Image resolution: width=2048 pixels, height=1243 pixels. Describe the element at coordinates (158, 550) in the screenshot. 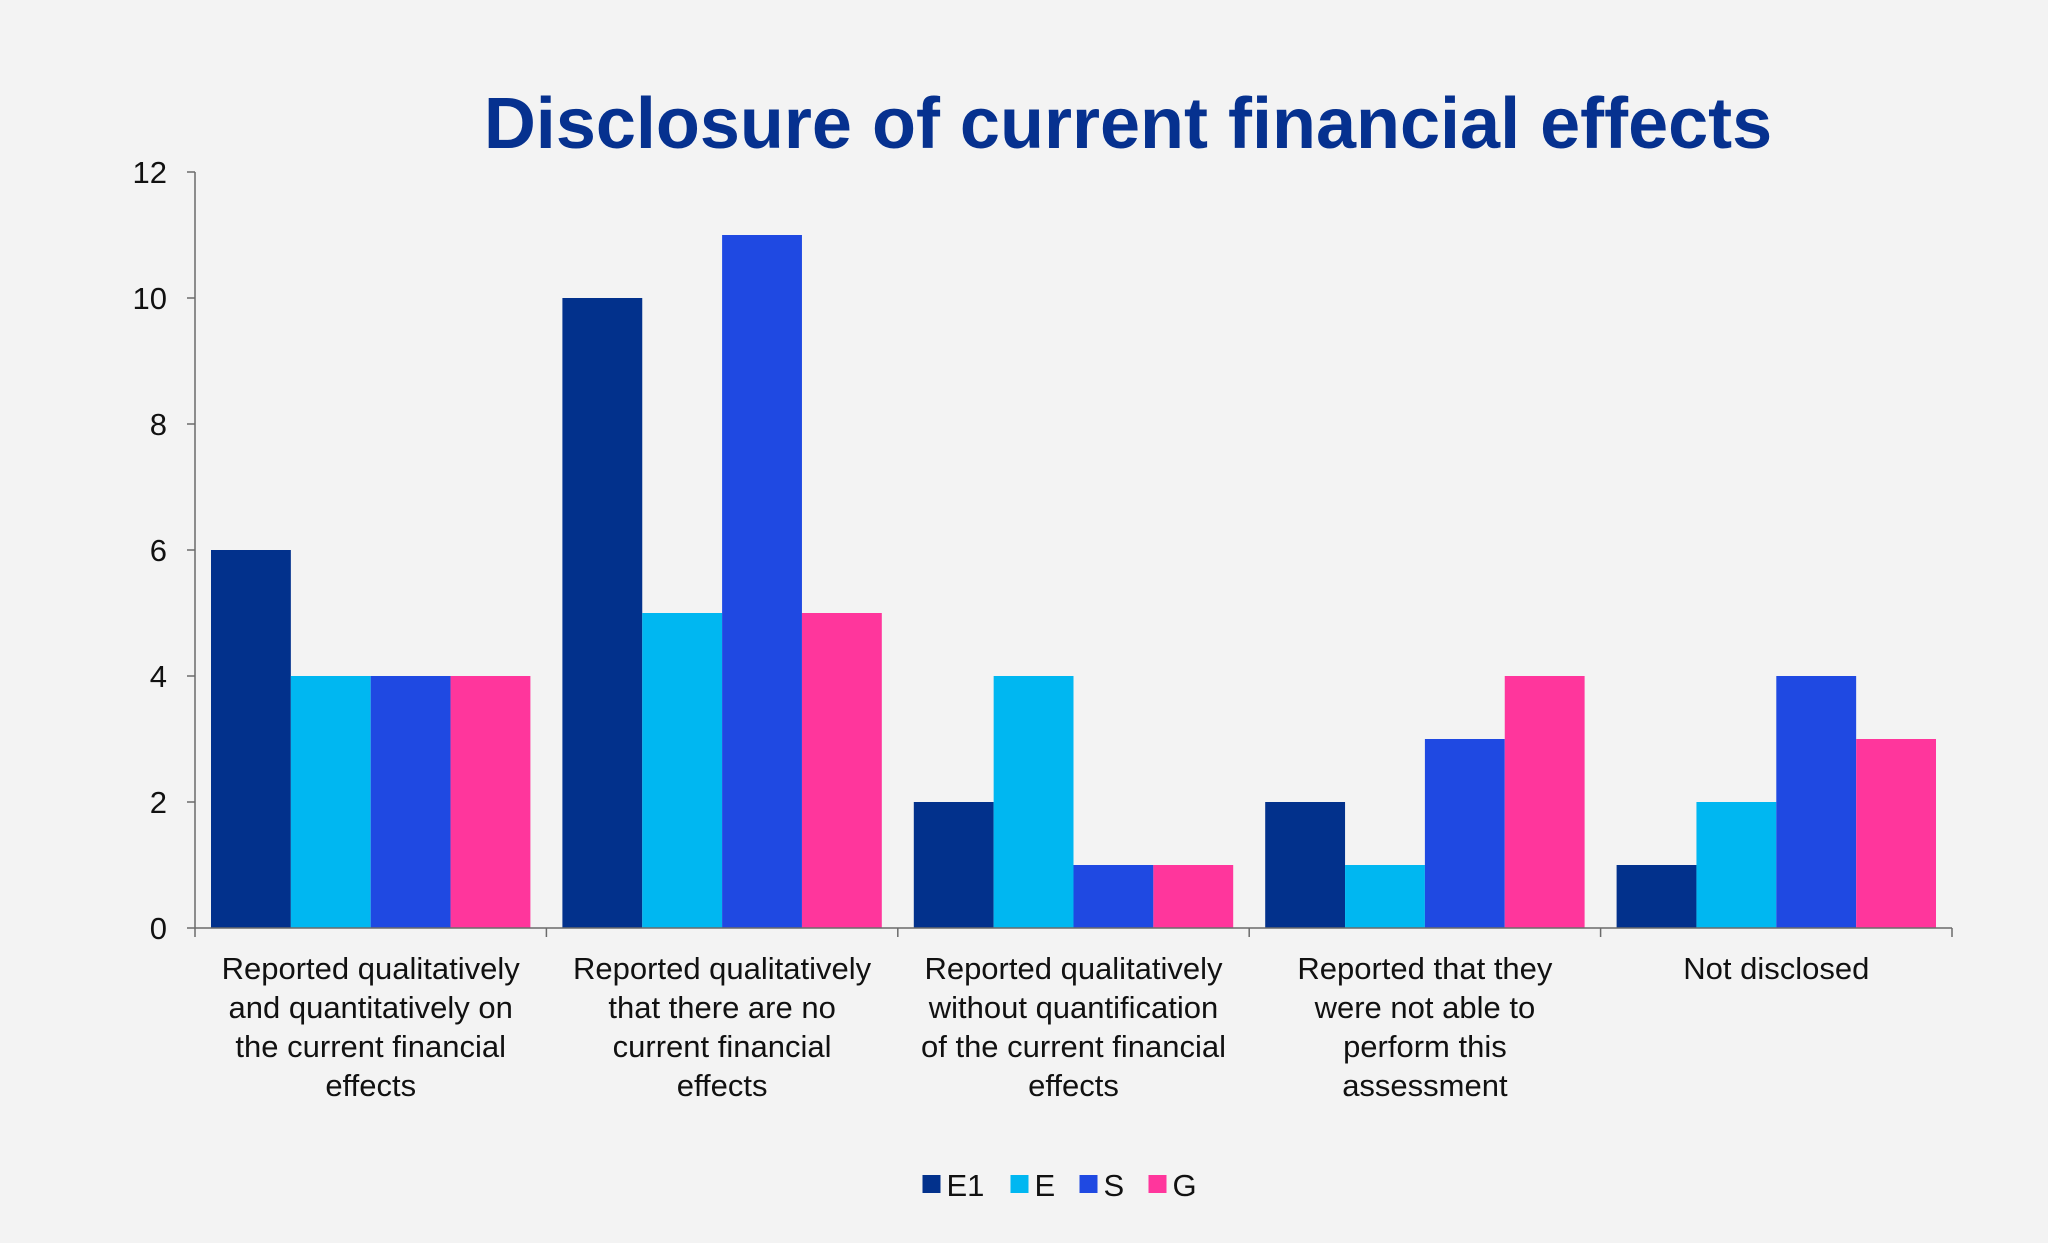

I see `y-tick-label: 6` at that location.